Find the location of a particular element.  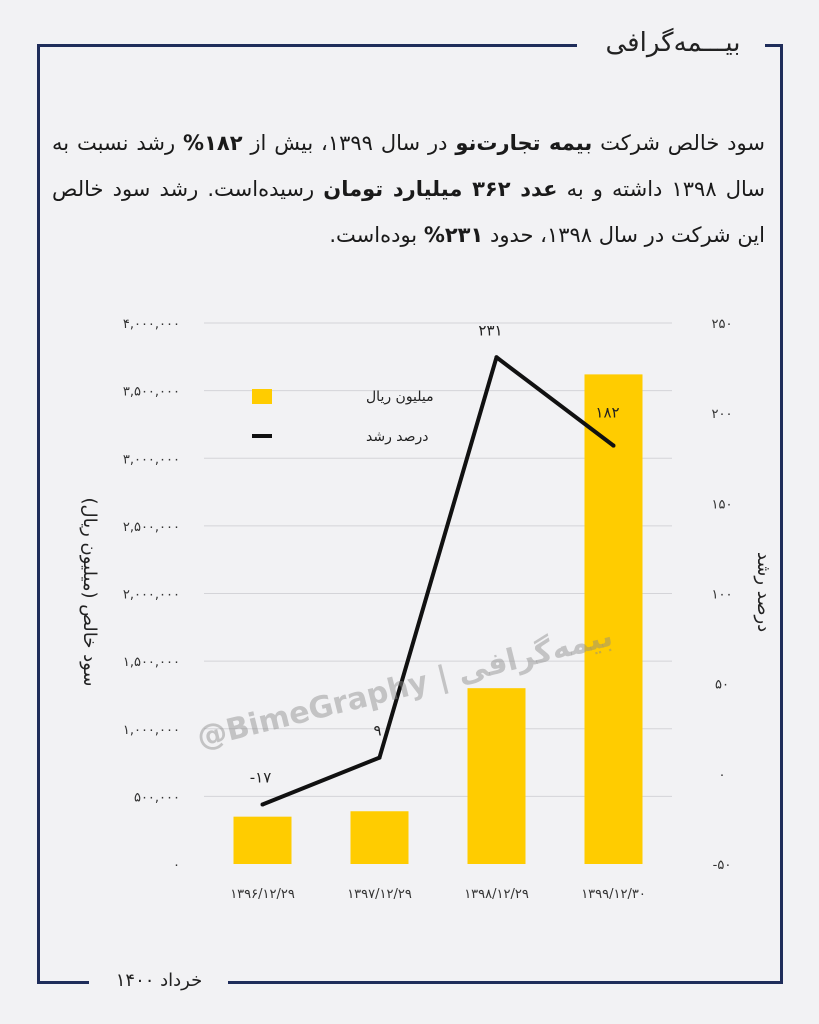

growth-label: ۹ is located at coordinates (377, 731).